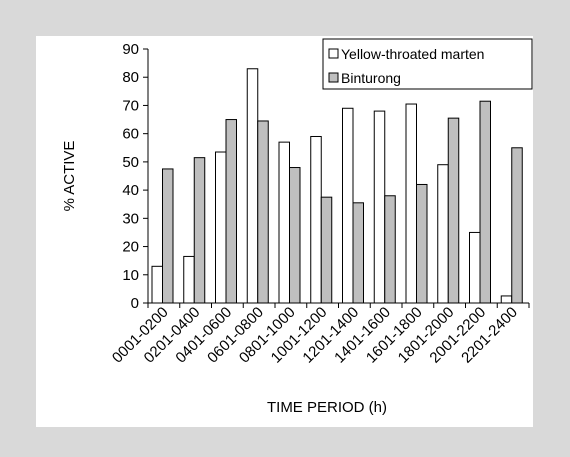  I want to click on y-tick-label: 40, so click(130, 190).